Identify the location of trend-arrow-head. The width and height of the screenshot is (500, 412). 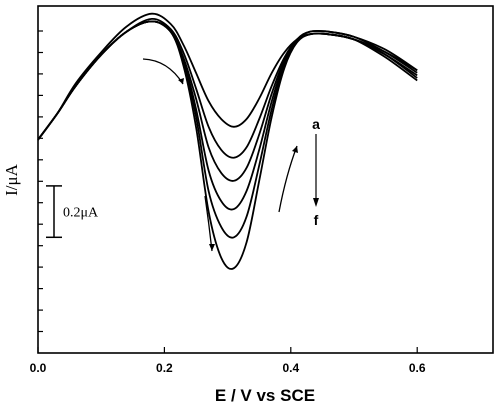
(316, 202).